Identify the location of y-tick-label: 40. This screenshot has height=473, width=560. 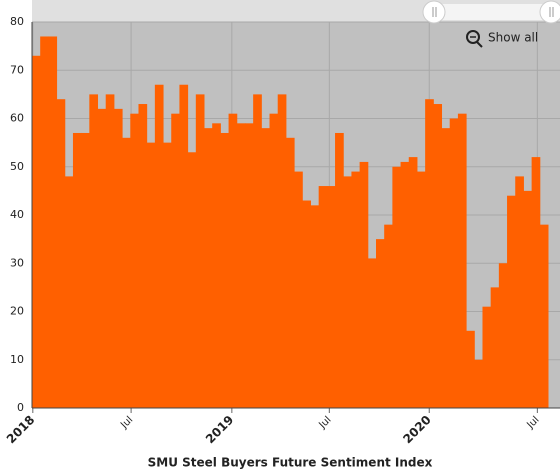
(17, 214).